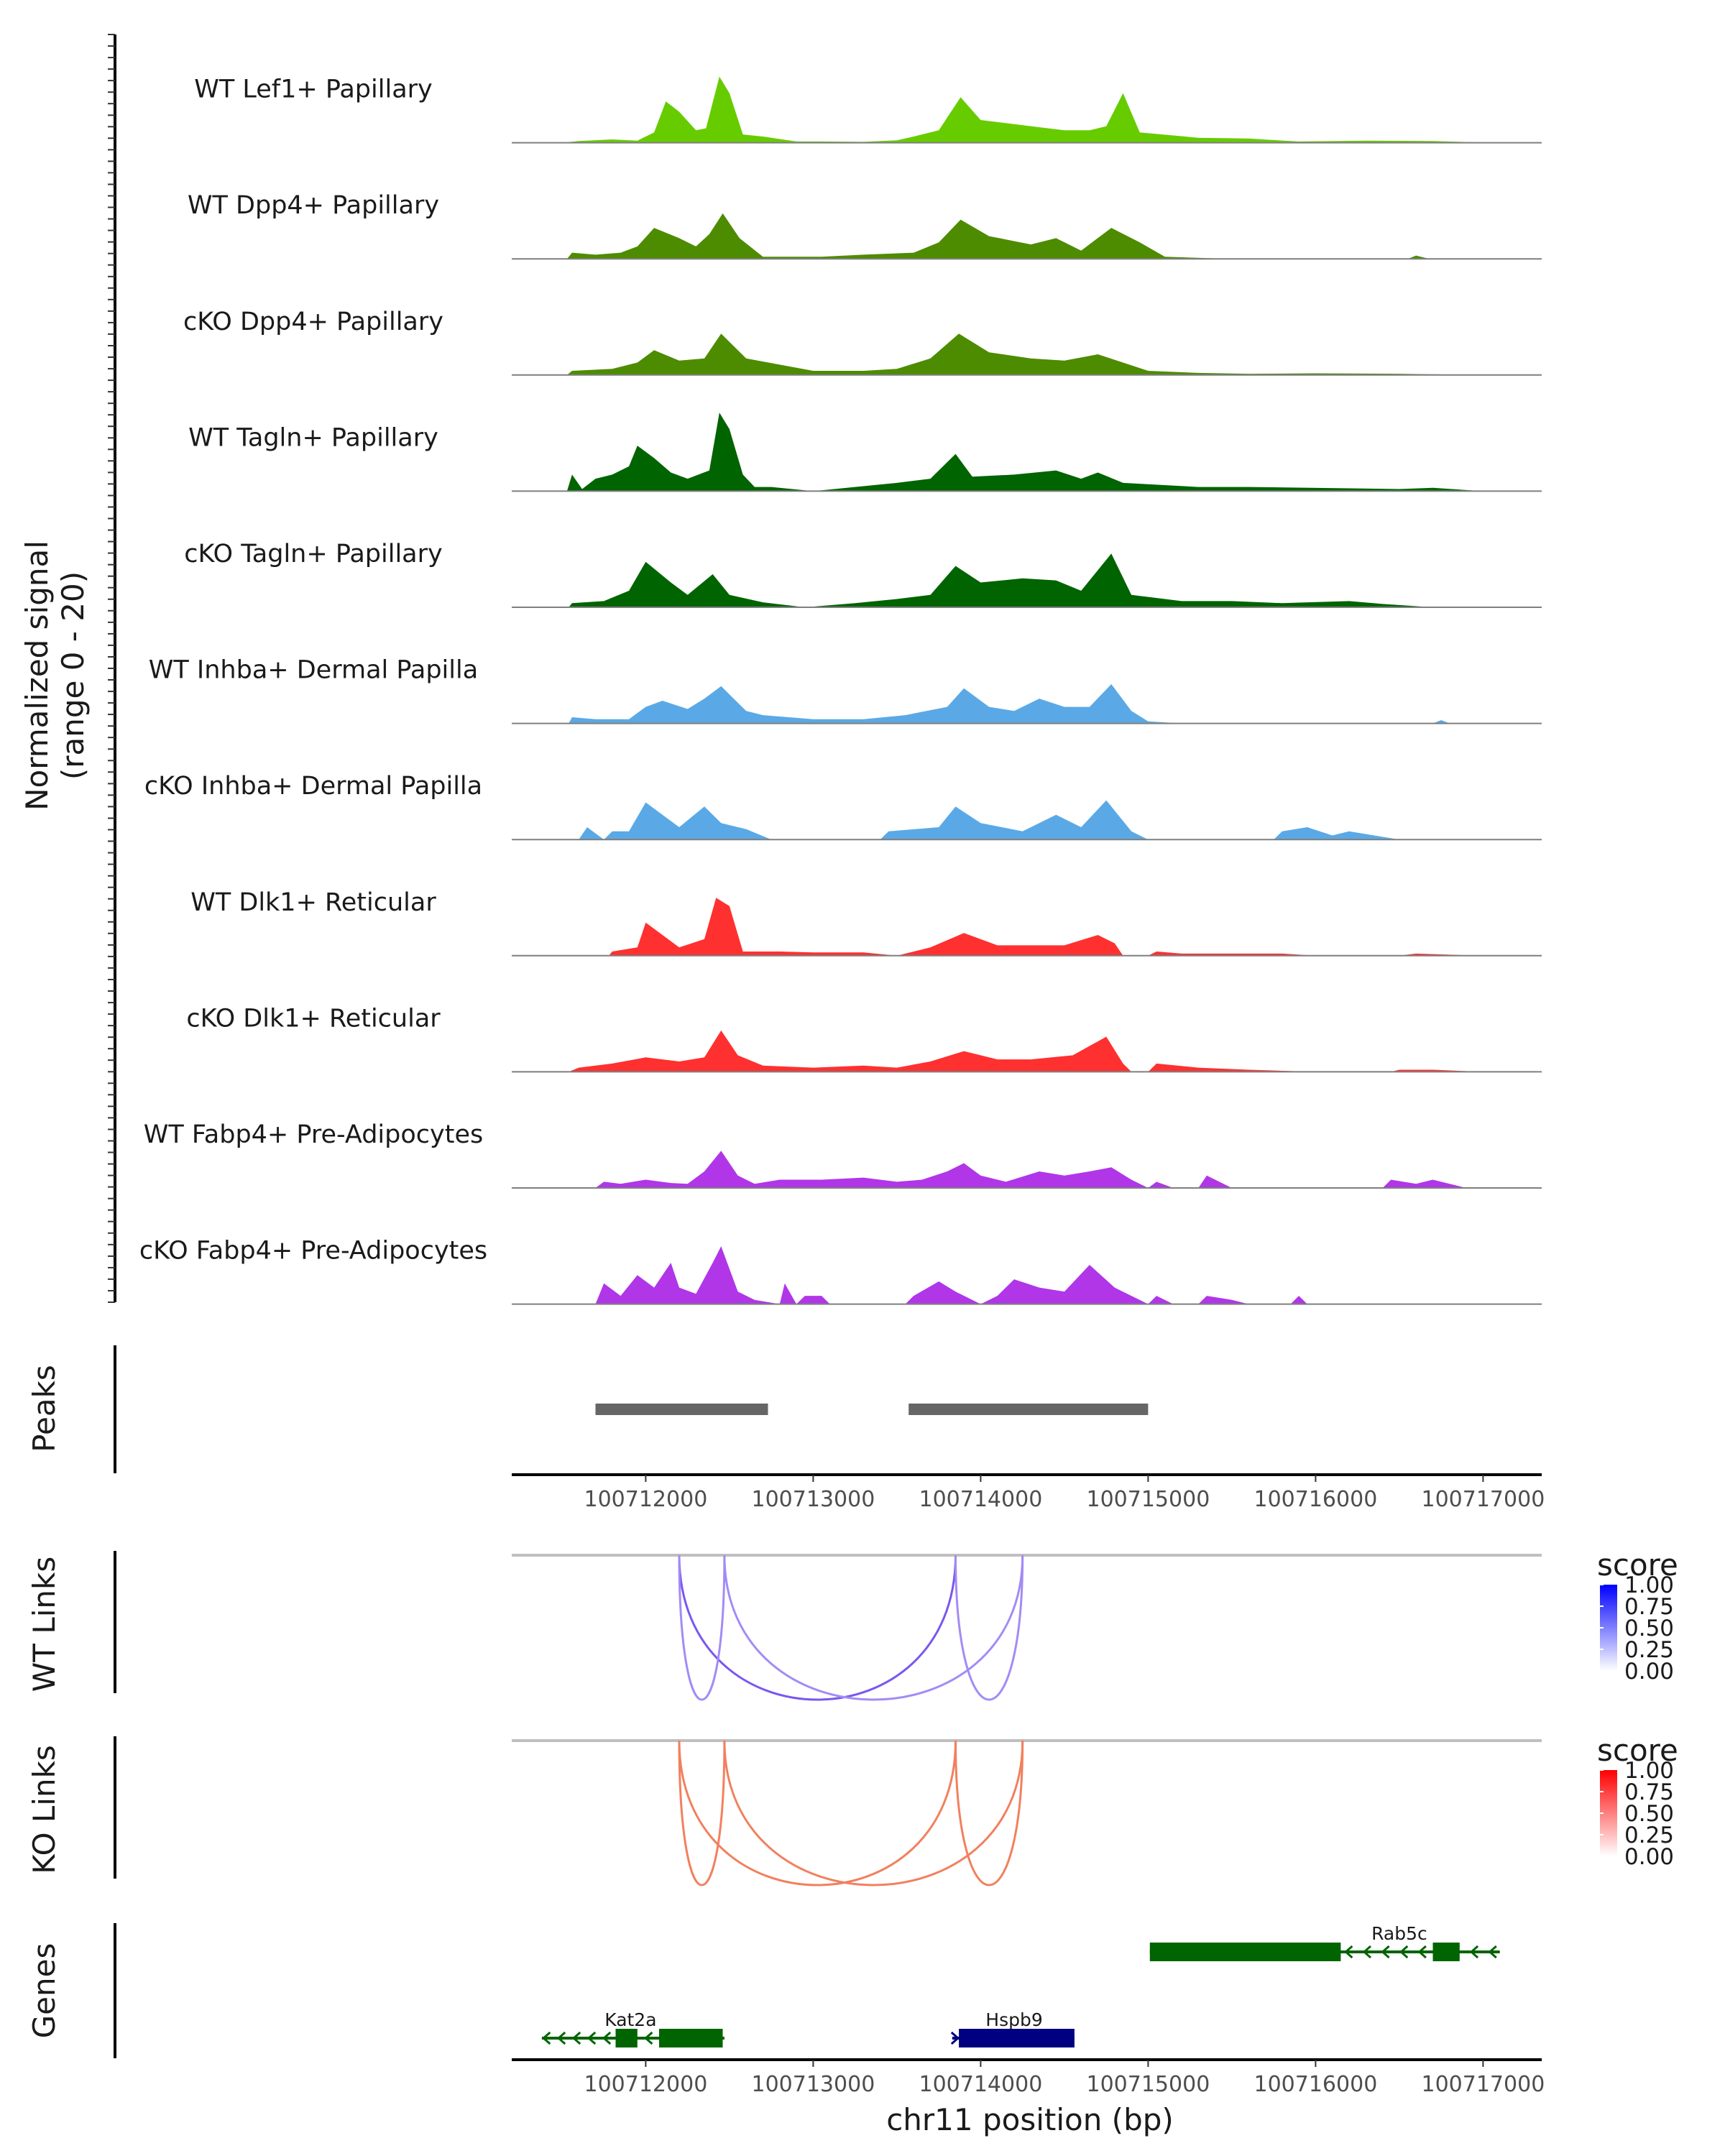  Describe the element at coordinates (1025, 452) in the screenshot. I see `coverage-area-wt-tagln-papillary` at that location.